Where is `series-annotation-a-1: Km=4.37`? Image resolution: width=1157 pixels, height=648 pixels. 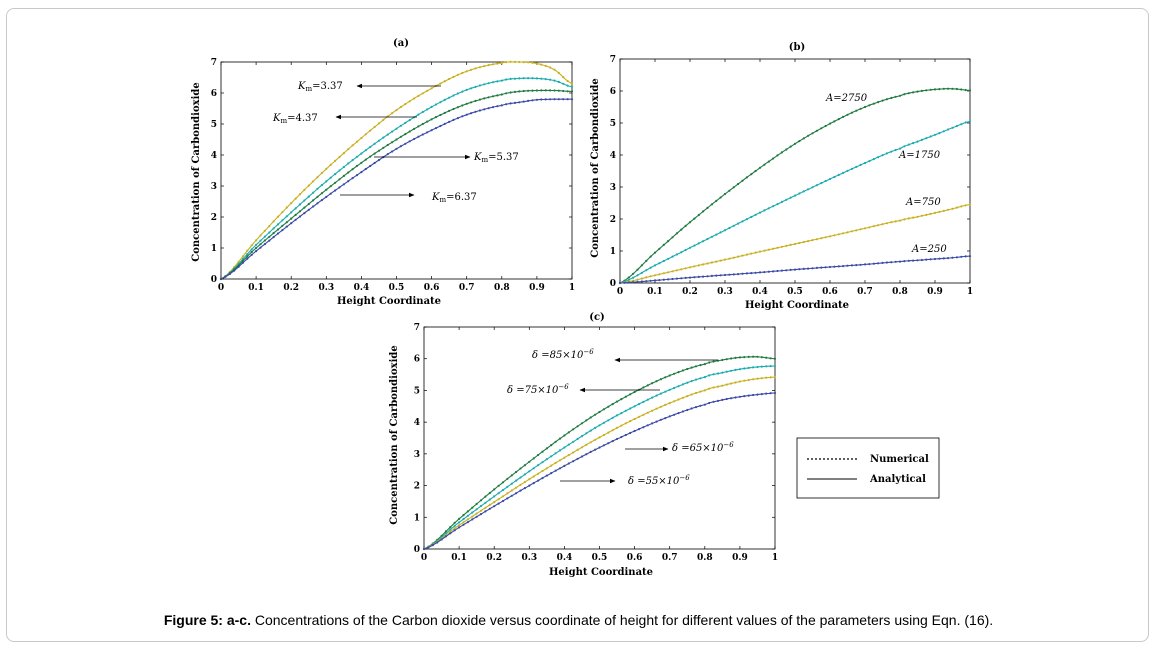 series-annotation-a-1: Km=4.37 is located at coordinates (295, 119).